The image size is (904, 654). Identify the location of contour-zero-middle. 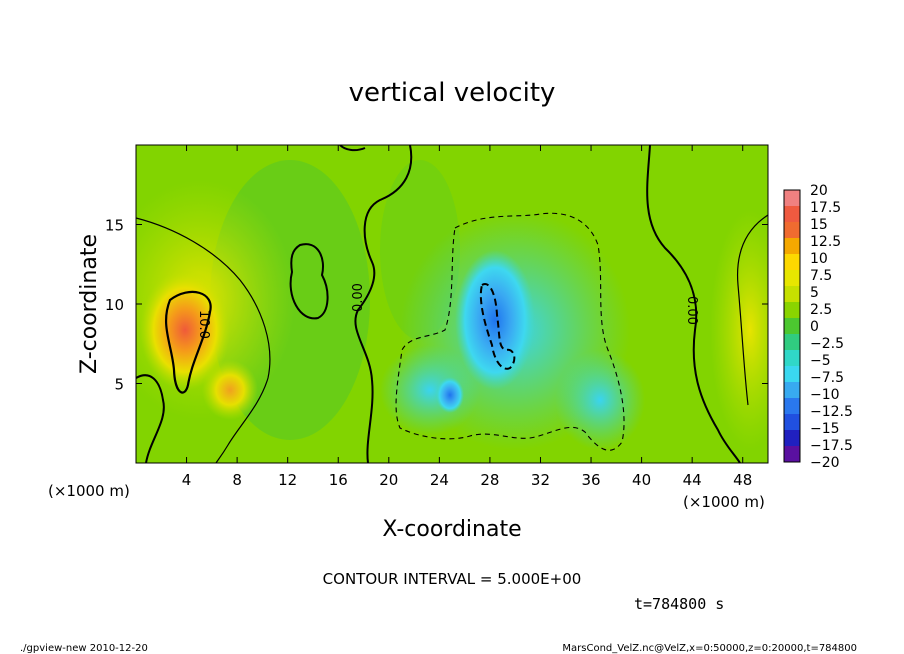
(383, 304).